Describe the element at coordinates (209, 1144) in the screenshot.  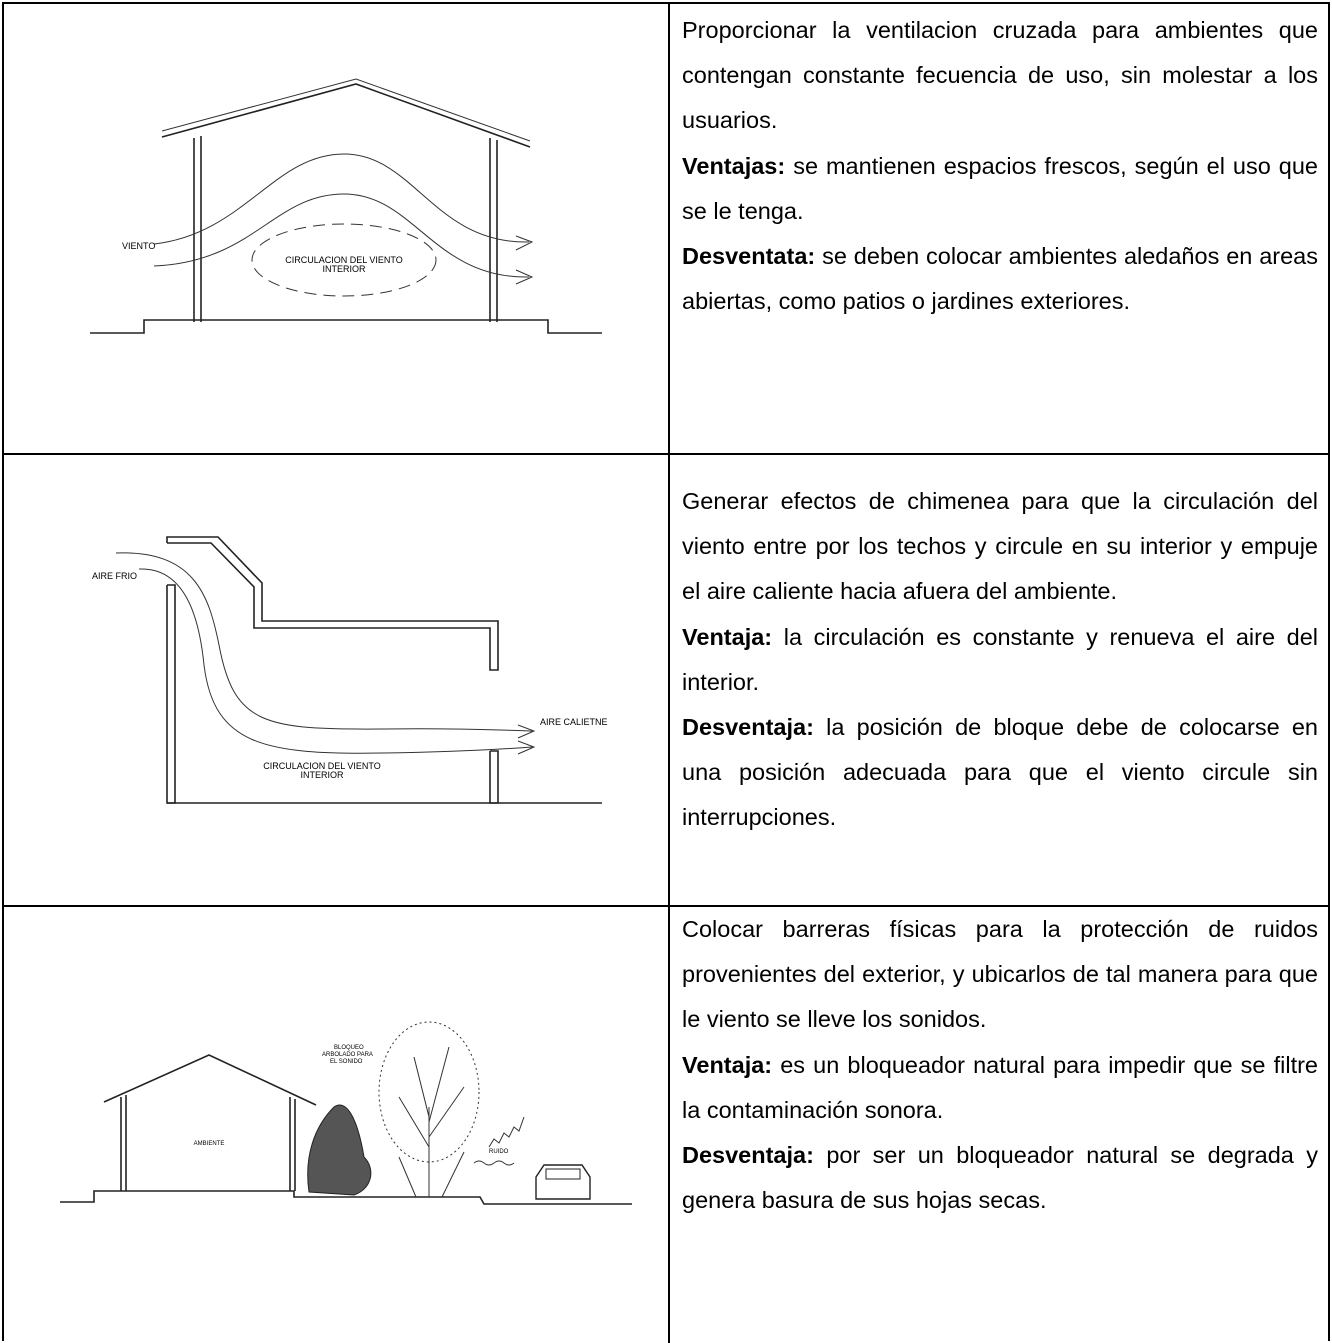
I see `diagram-label: AMBIENTE` at that location.